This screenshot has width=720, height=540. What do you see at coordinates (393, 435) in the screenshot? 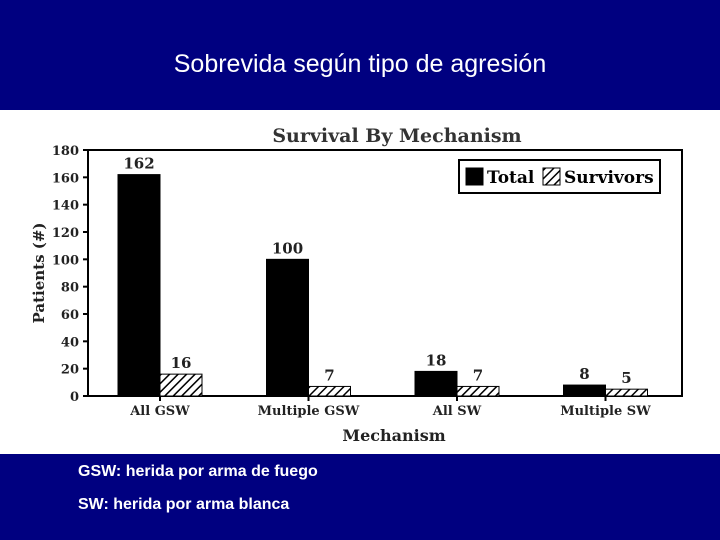
I see `x-axis-label: Mechanism` at bounding box center [393, 435].